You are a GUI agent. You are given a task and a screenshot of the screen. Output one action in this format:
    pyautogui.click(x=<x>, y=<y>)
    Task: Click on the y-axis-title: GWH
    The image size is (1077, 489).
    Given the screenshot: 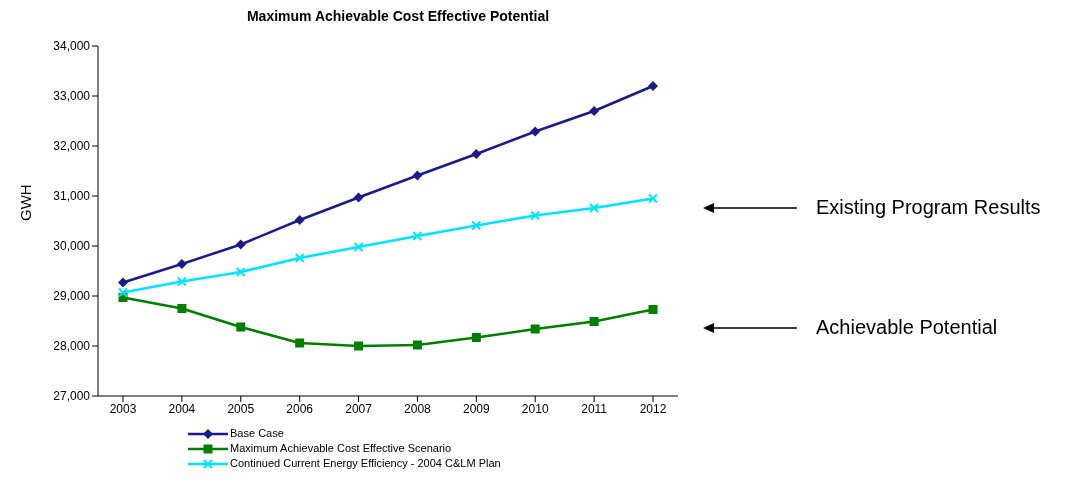 What is the action you would take?
    pyautogui.click(x=26, y=202)
    